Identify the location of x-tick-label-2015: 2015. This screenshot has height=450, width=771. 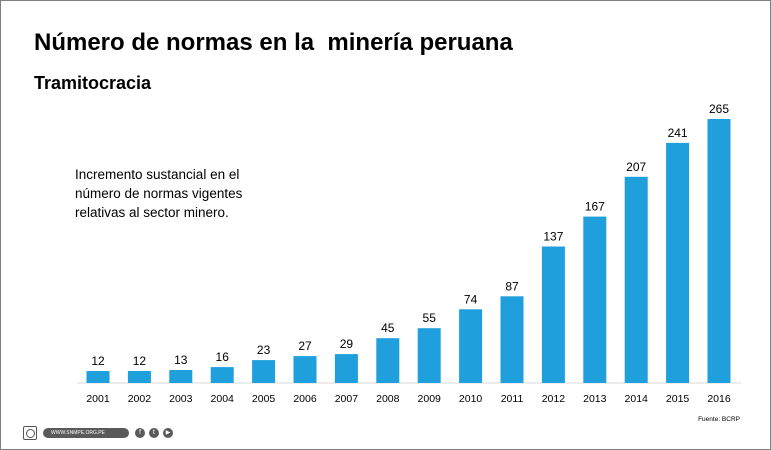
(678, 399).